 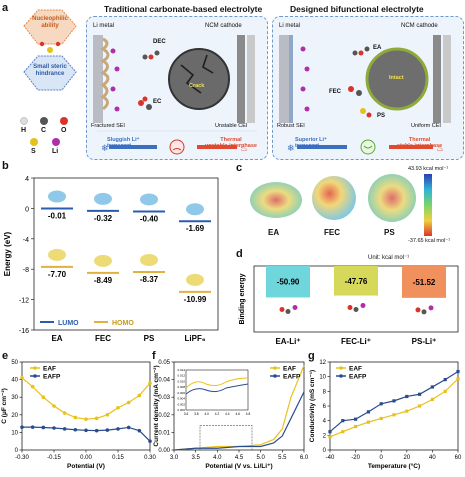 What do you see at coordinates (14, 398) in the screenshot?
I see `y-tick-label: 30` at bounding box center [14, 398].